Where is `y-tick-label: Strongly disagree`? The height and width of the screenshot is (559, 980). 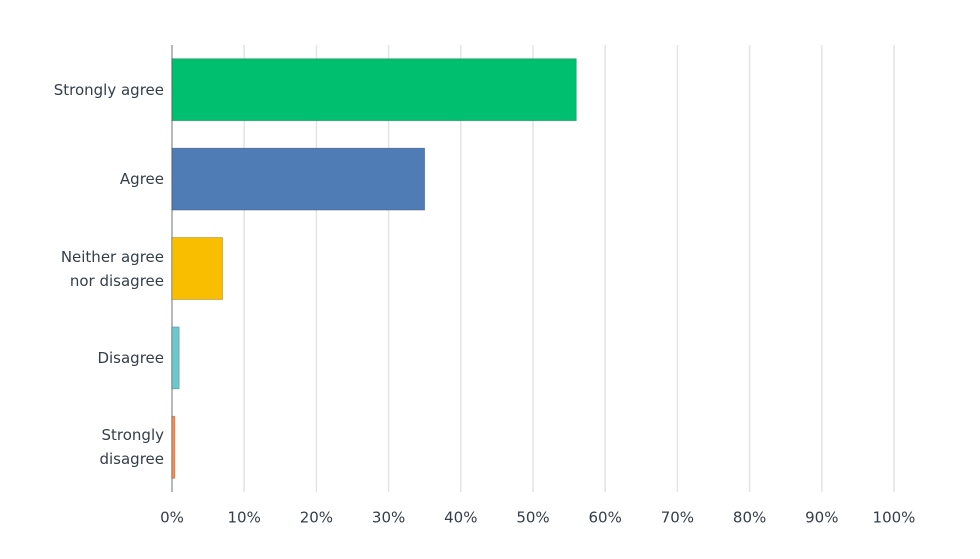
y-tick-label: Strongly disagree is located at coordinates (131, 447).